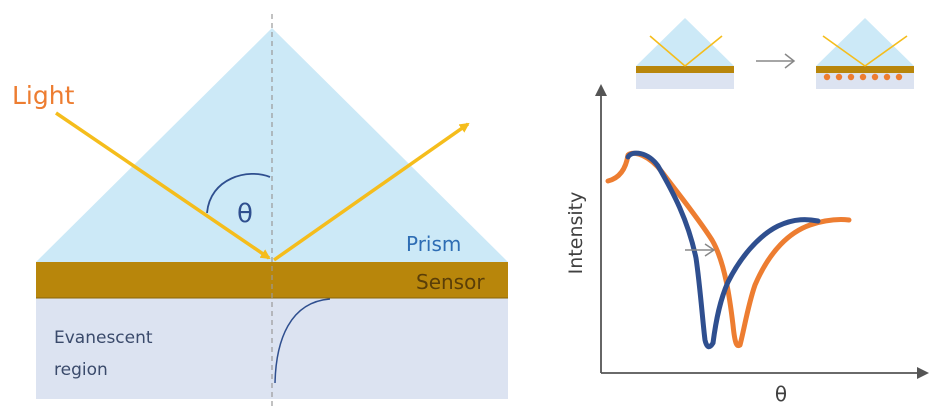  I want to click on curve-before-binding, so click(723, 250).